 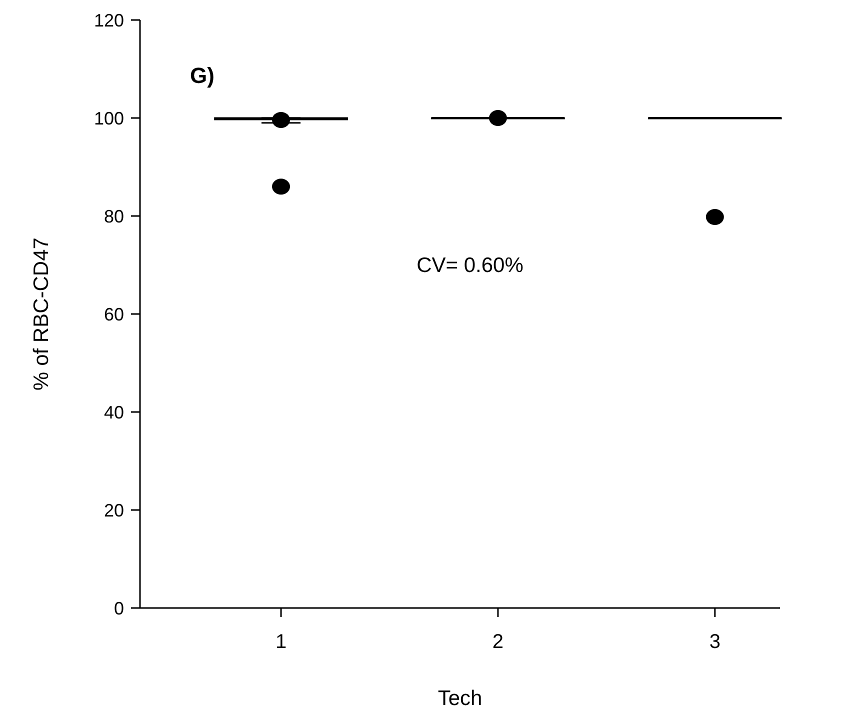 I want to click on y-tick-label: 40, so click(x=114, y=412).